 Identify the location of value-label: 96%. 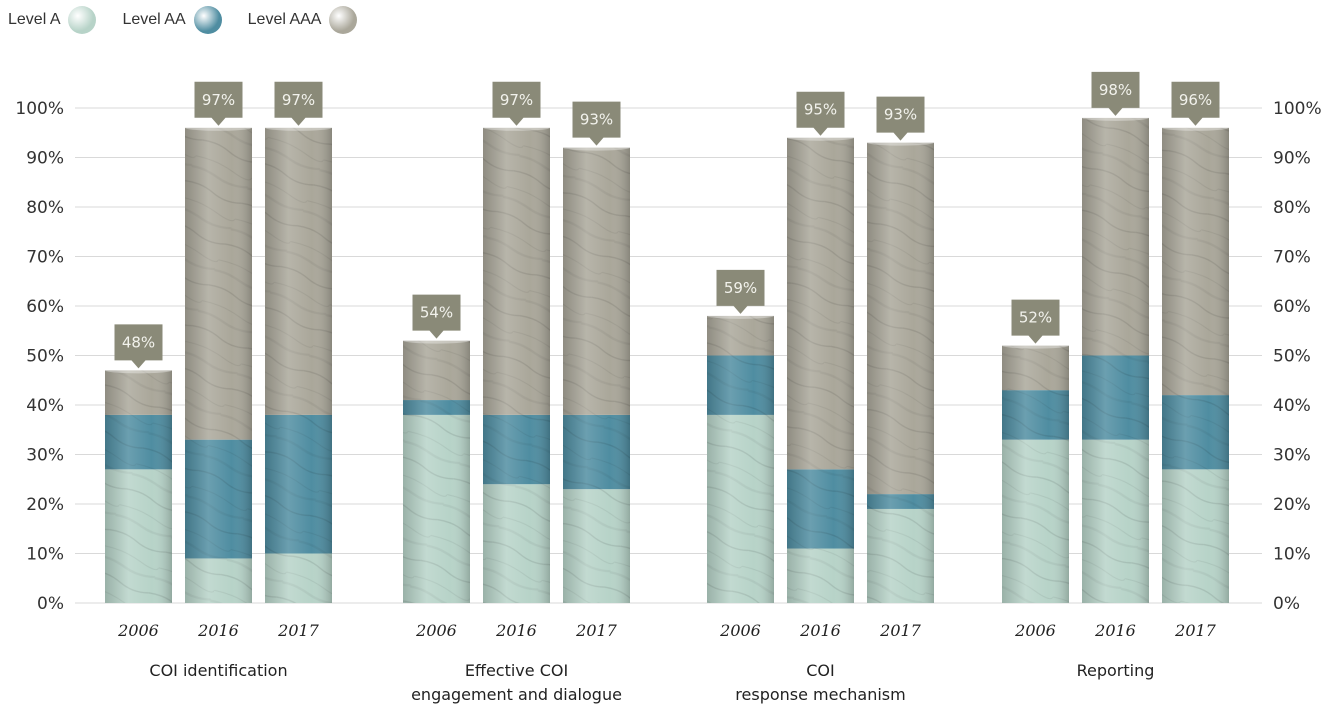
(1195, 100).